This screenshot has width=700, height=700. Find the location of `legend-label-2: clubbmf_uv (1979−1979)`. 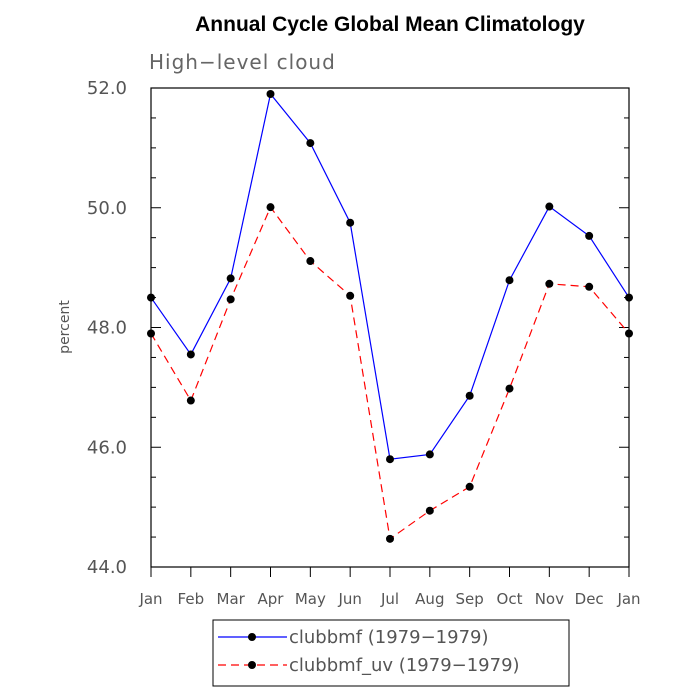

legend-label-2: clubbmf_uv (1979−1979) is located at coordinates (404, 665).